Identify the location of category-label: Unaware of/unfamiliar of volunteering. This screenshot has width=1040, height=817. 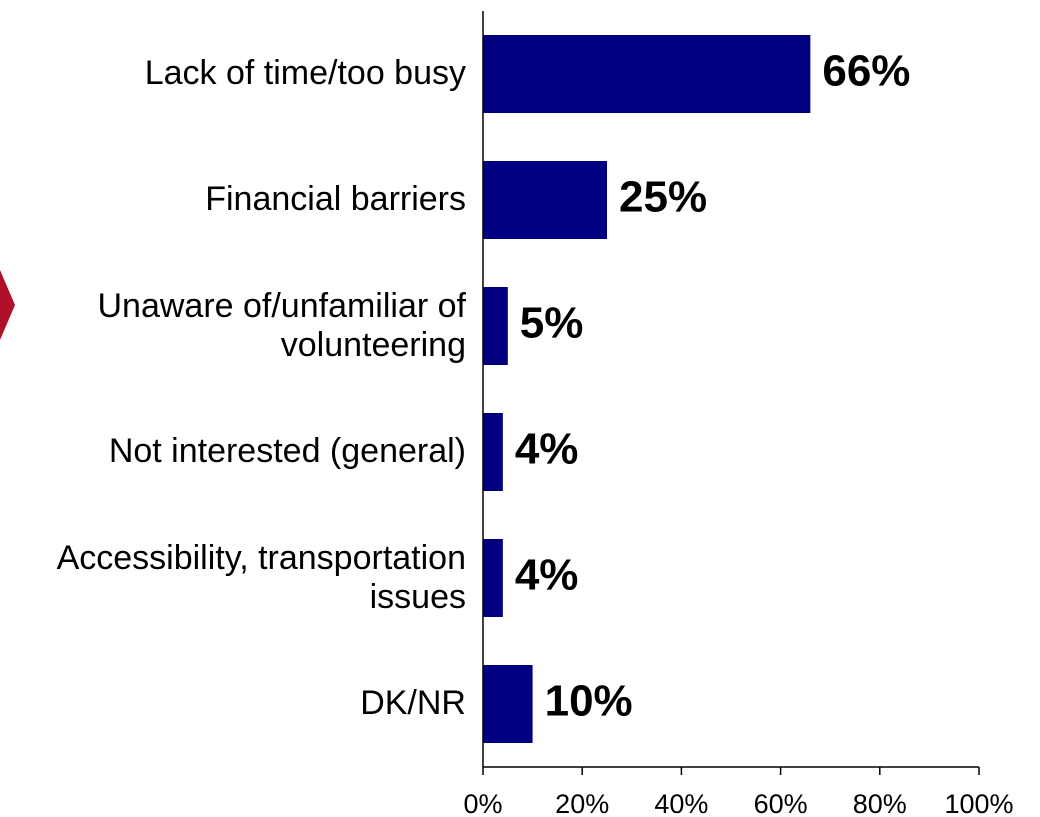
(281, 325).